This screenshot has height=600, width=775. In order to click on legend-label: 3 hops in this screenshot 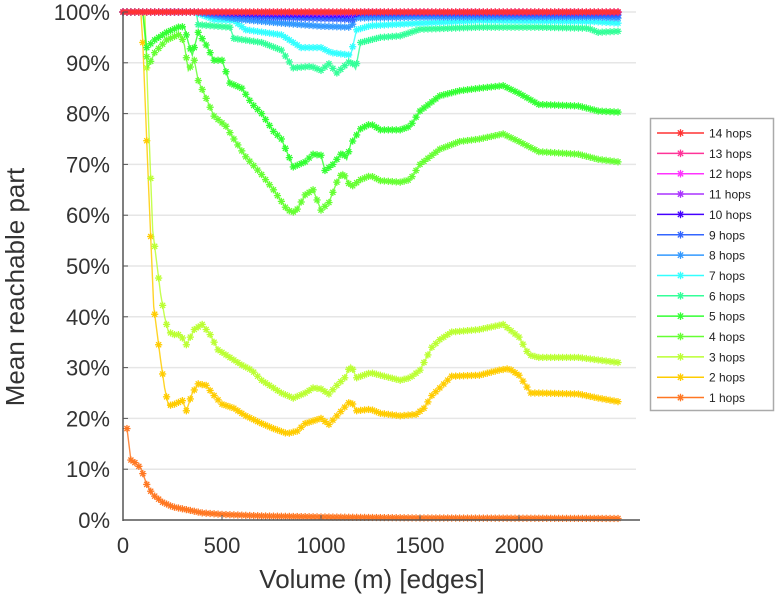, I will do `click(727, 357)`.